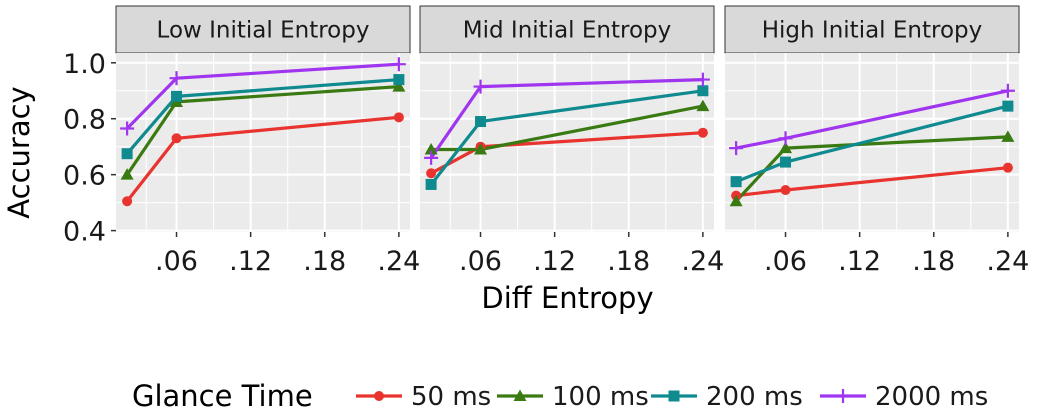 Image resolution: width=1038 pixels, height=420 pixels. I want to click on facet-title-0: Low Initial Entropy, so click(263, 31).